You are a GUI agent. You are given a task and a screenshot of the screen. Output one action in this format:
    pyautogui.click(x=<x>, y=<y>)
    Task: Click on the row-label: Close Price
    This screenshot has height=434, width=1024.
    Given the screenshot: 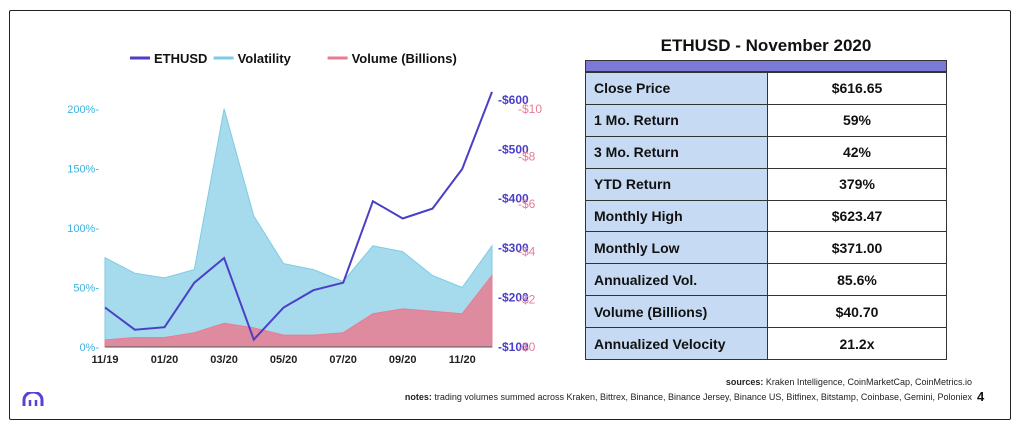 What is the action you would take?
    pyautogui.click(x=676, y=88)
    